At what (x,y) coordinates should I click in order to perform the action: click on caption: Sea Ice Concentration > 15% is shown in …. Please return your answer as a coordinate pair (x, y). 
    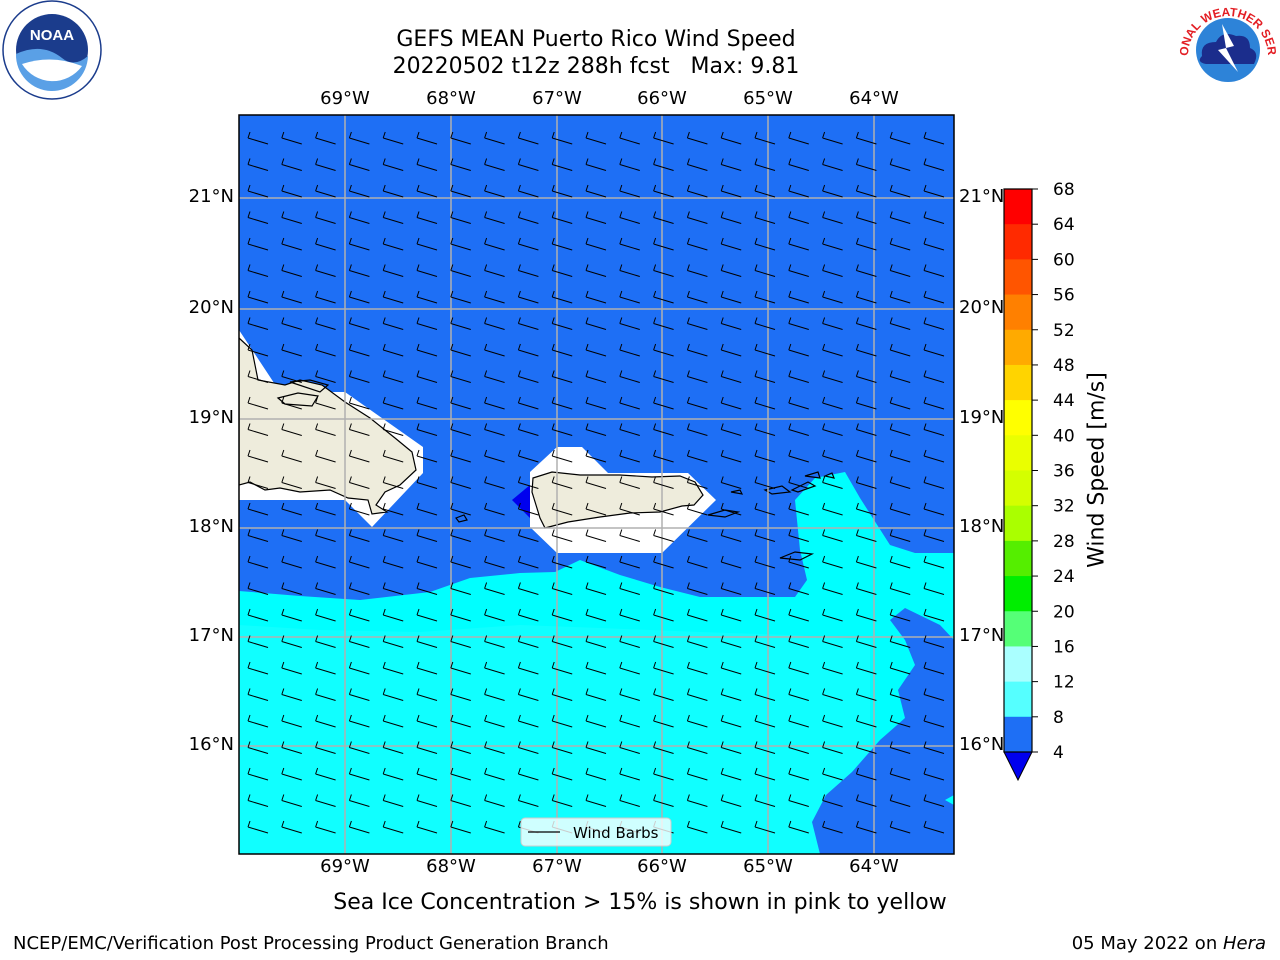
    Looking at the image, I should click on (640, 902).